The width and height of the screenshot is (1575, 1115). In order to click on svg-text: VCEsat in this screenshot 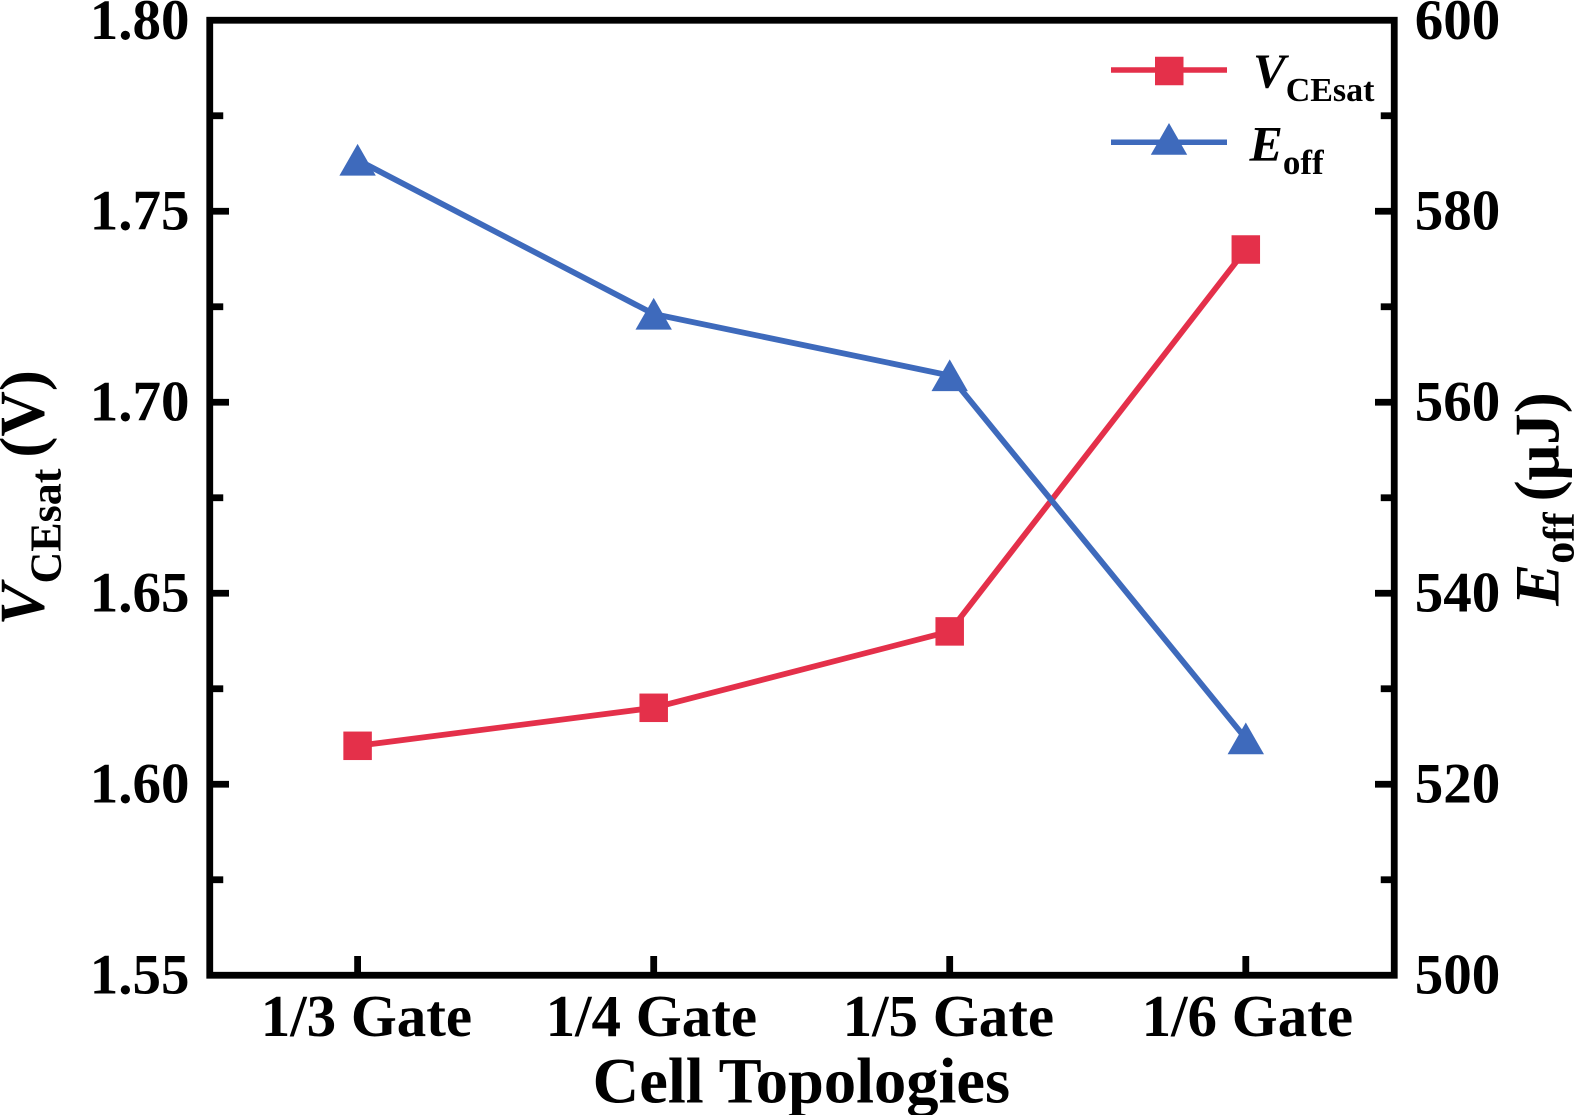, I will do `click(1314, 76)`.